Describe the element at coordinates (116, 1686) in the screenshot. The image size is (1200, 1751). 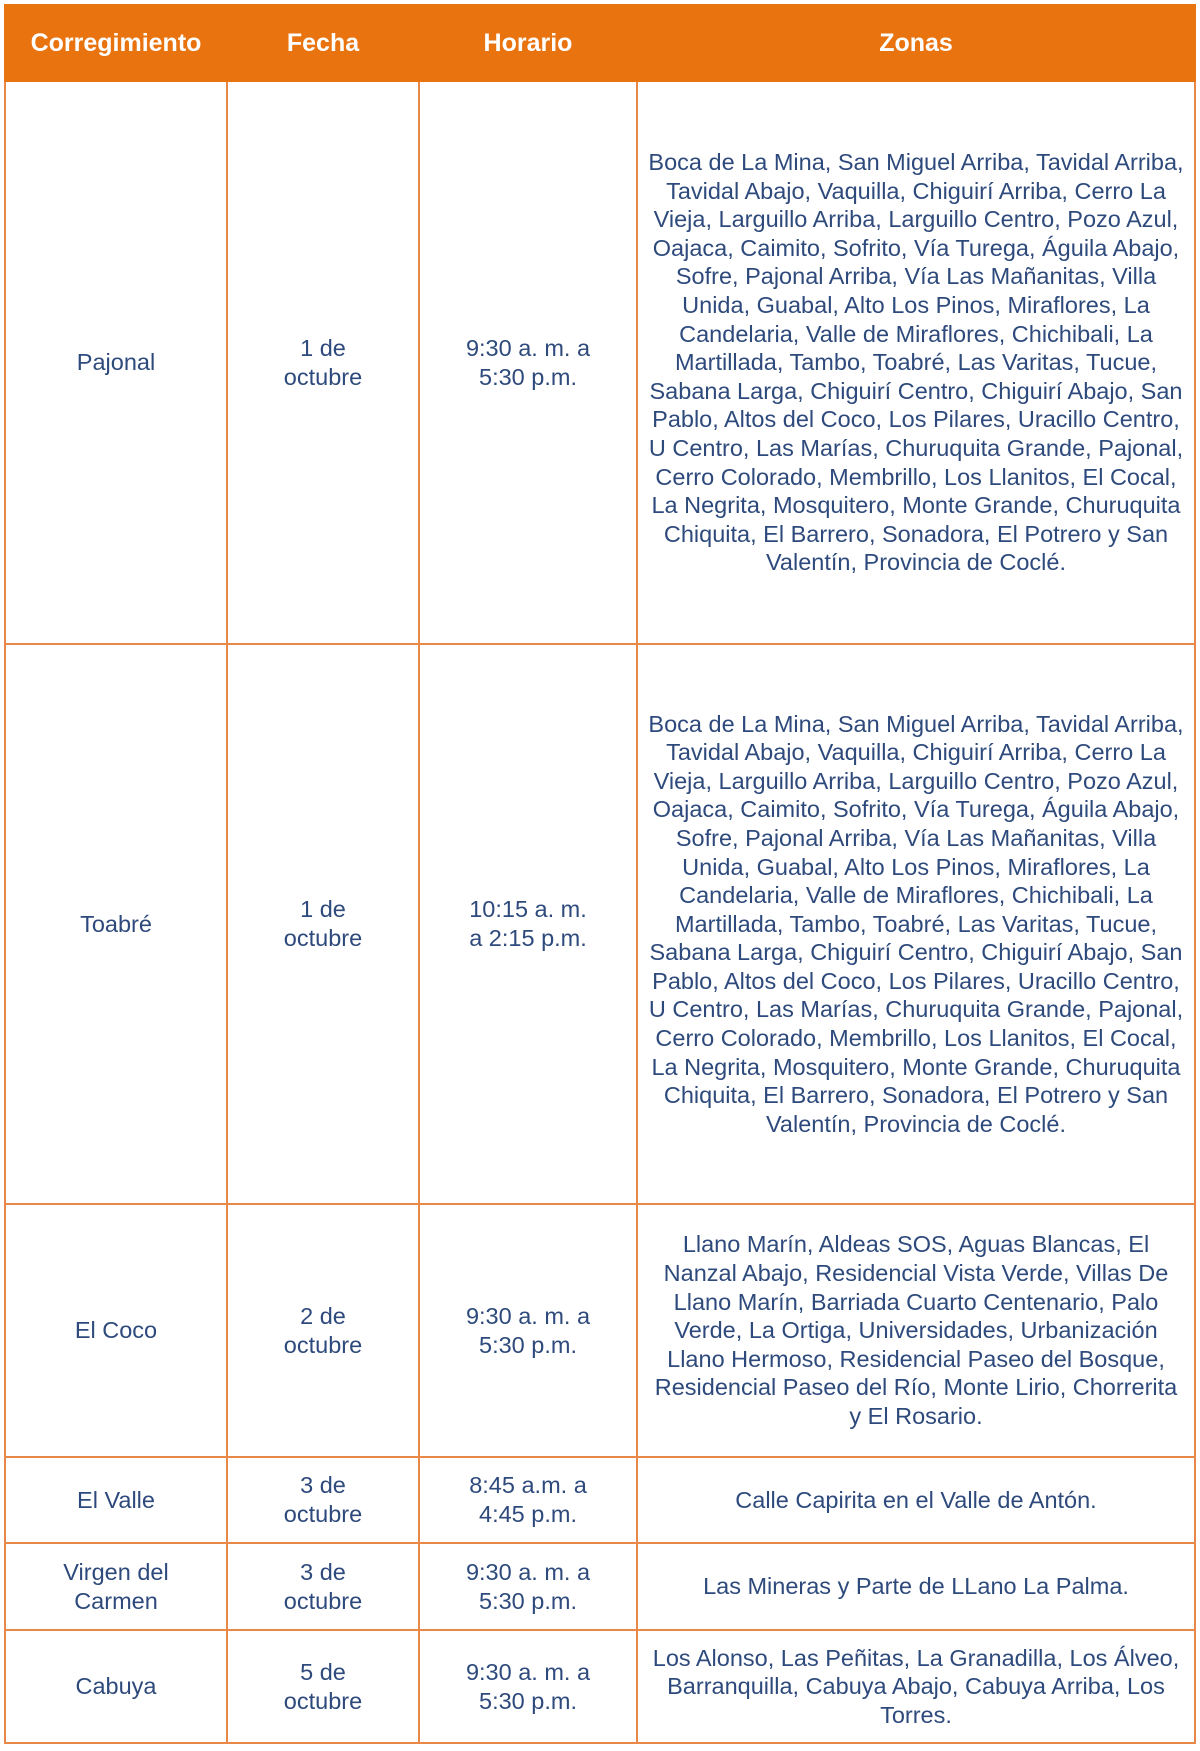
I see `cell-corregimiento: Cabuya` at that location.